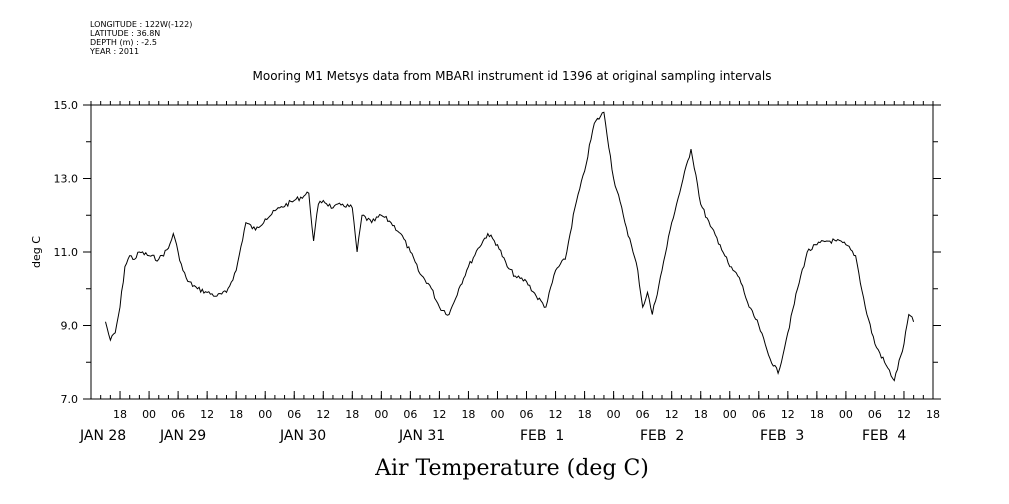  I want to click on x-date-label: FEB 2, so click(662, 436).